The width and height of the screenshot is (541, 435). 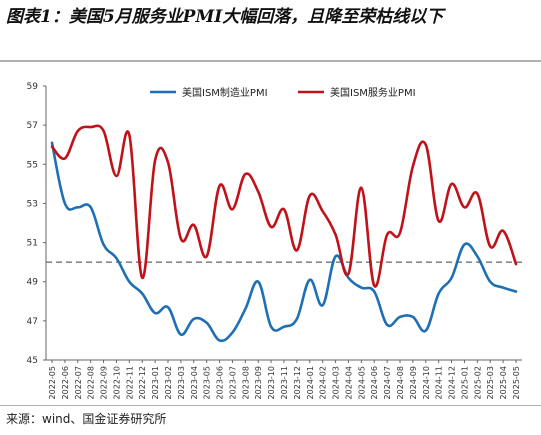 I want to click on y-axis: 45 47 49 51 53 55 57 59, so click(x=37, y=224).